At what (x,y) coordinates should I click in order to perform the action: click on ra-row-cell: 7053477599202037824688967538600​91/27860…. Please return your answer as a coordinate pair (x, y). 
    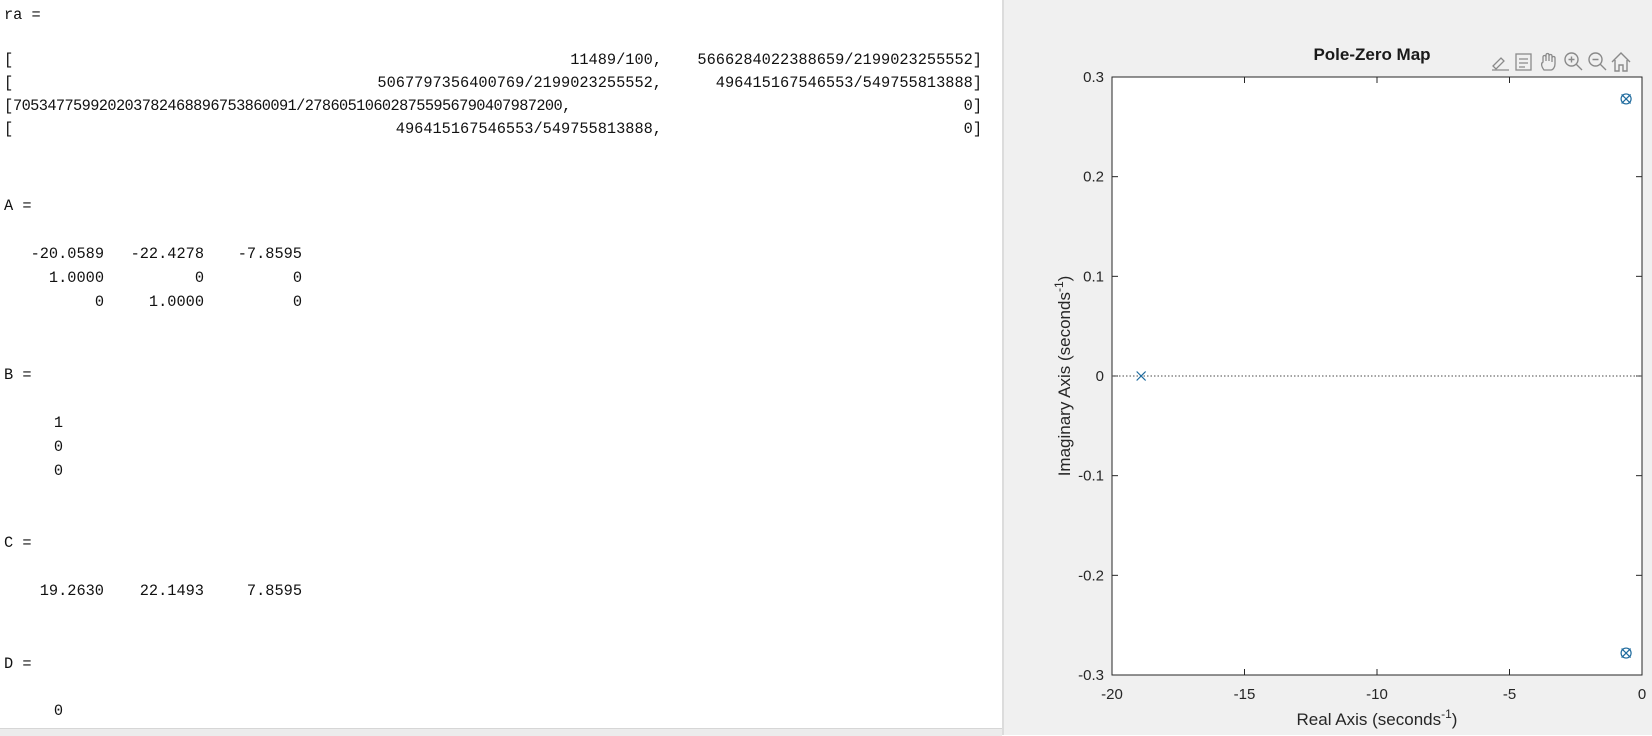
    Looking at the image, I should click on (292, 106).